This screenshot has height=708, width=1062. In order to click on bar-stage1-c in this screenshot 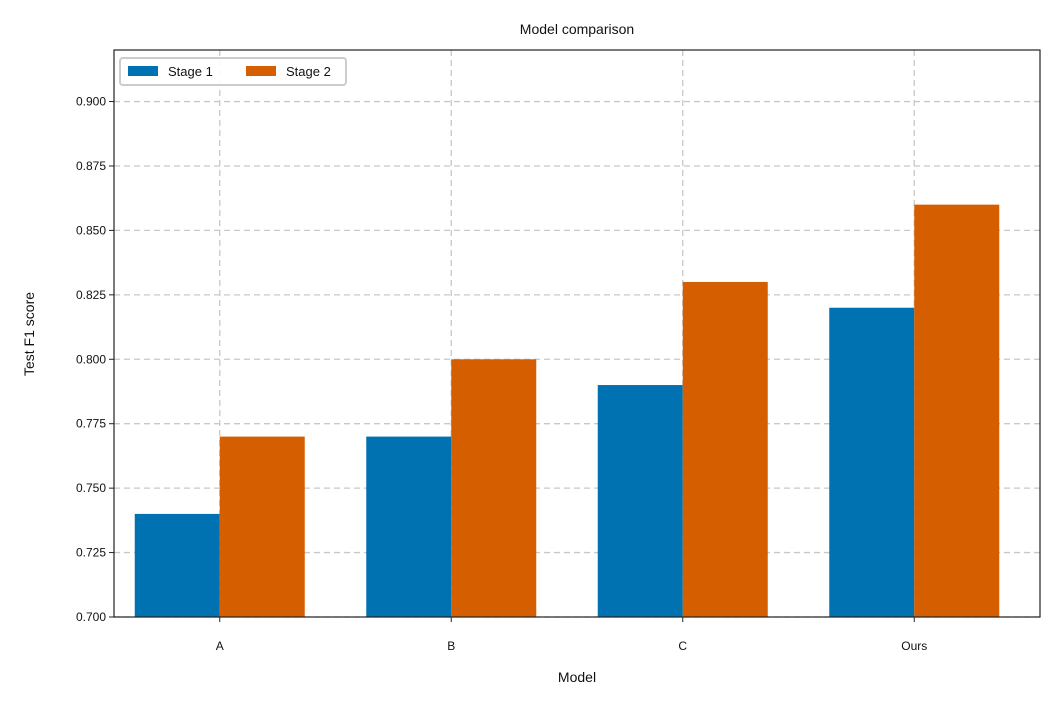, I will do `click(640, 501)`.